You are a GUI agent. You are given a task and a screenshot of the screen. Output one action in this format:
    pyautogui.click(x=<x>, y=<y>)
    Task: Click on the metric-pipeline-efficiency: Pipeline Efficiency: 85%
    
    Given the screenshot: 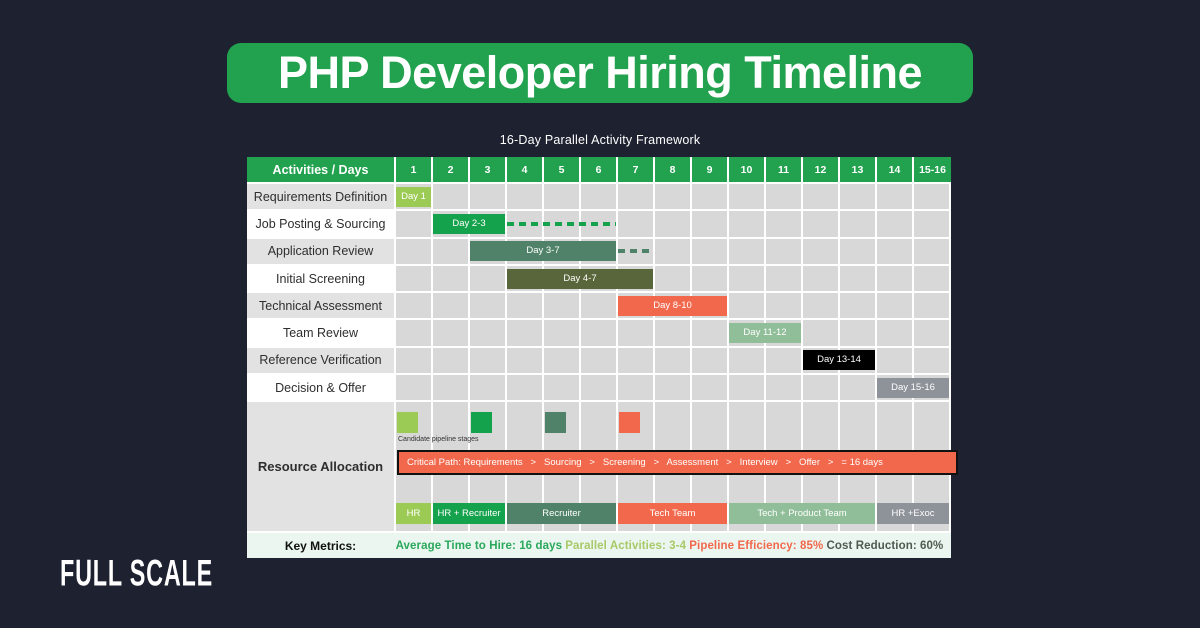 What is the action you would take?
    pyautogui.click(x=756, y=545)
    